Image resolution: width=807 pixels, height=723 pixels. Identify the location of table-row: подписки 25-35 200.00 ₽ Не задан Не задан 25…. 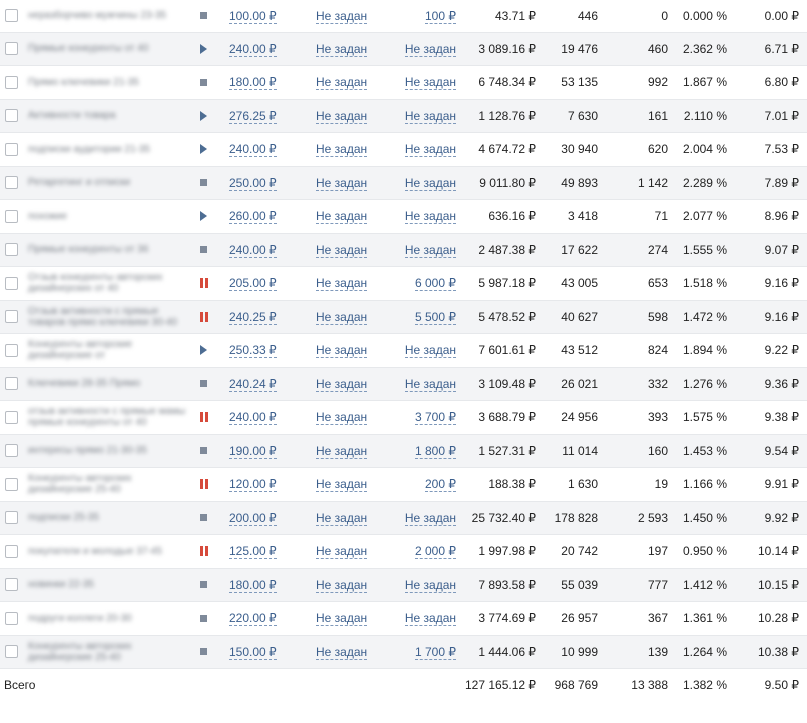
(403, 518).